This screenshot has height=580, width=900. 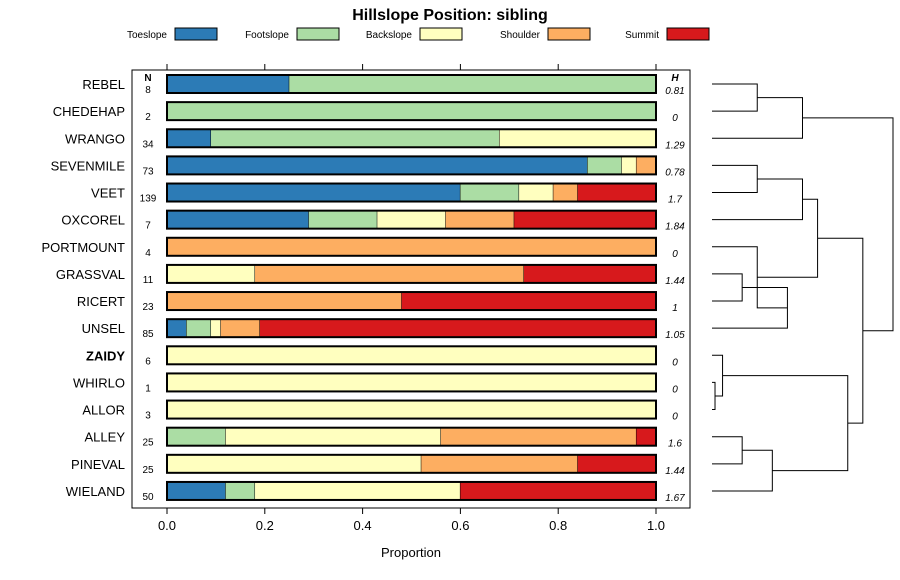 What do you see at coordinates (103, 410) in the screenshot?
I see `row-label-allor: ALLOR` at bounding box center [103, 410].